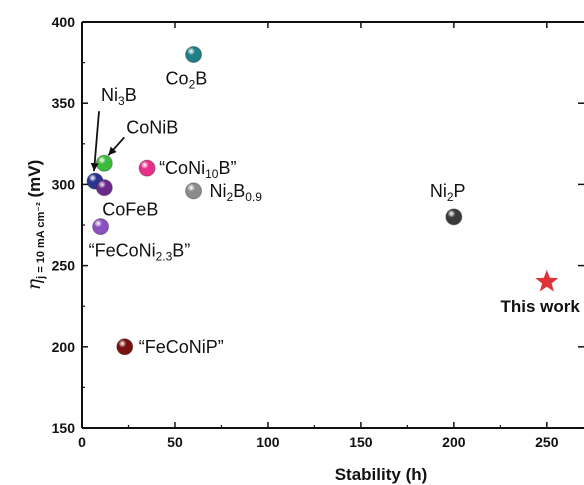 The image size is (584, 485). Describe the element at coordinates (147, 168) in the screenshot. I see `point-coni10b` at that location.